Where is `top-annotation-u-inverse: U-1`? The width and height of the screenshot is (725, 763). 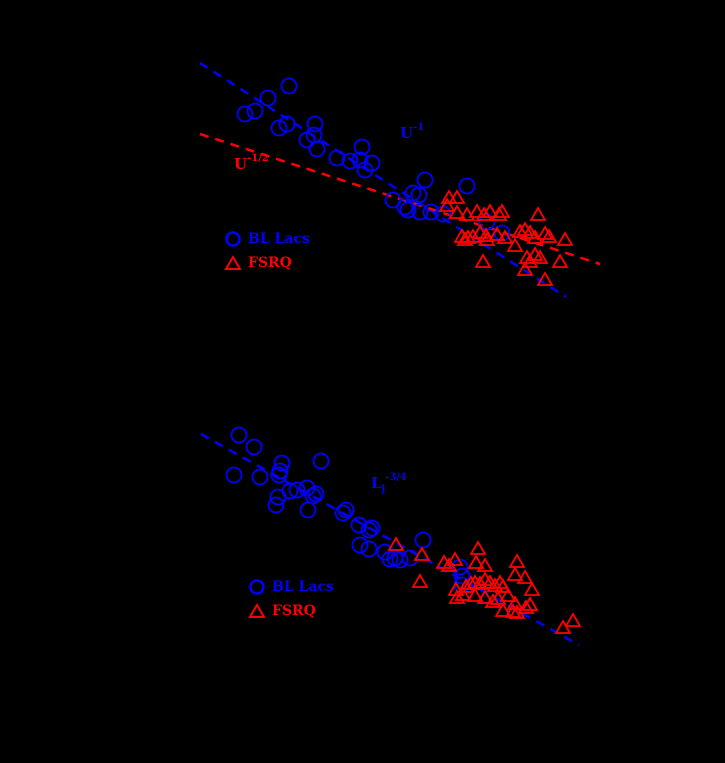
top-annotation-u-inverse: U-1 is located at coordinates (412, 132).